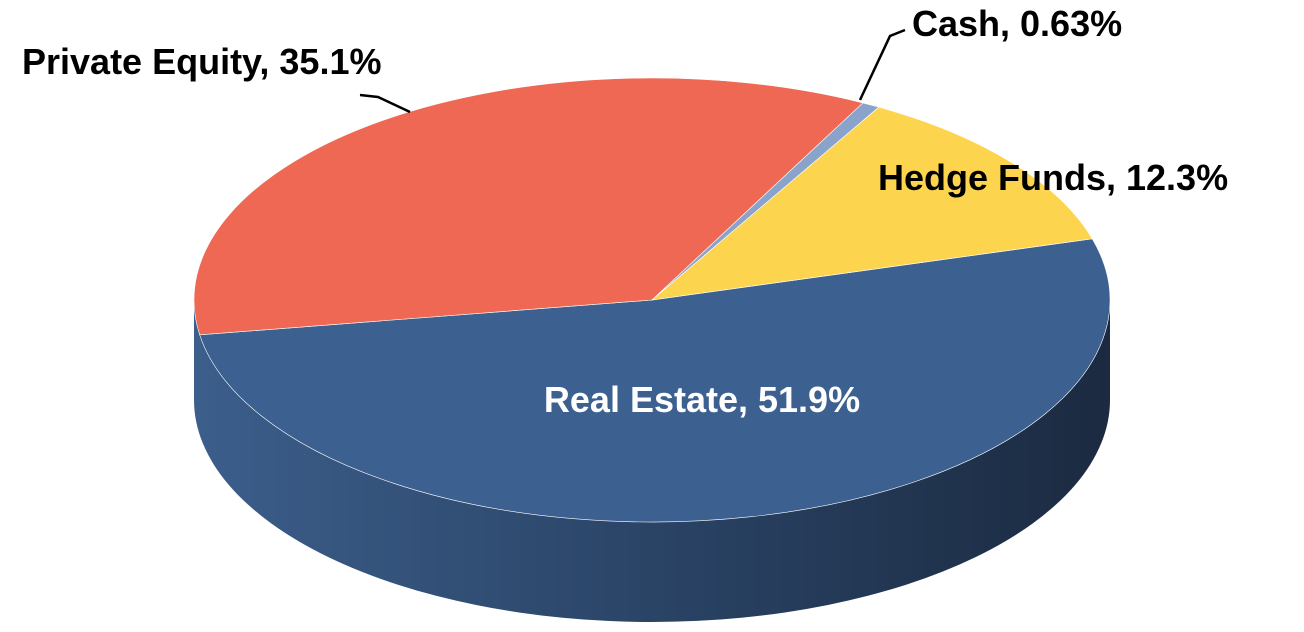 Image resolution: width=1304 pixels, height=632 pixels. Describe the element at coordinates (882, 64) in the screenshot. I see `leader-line-cash` at that location.